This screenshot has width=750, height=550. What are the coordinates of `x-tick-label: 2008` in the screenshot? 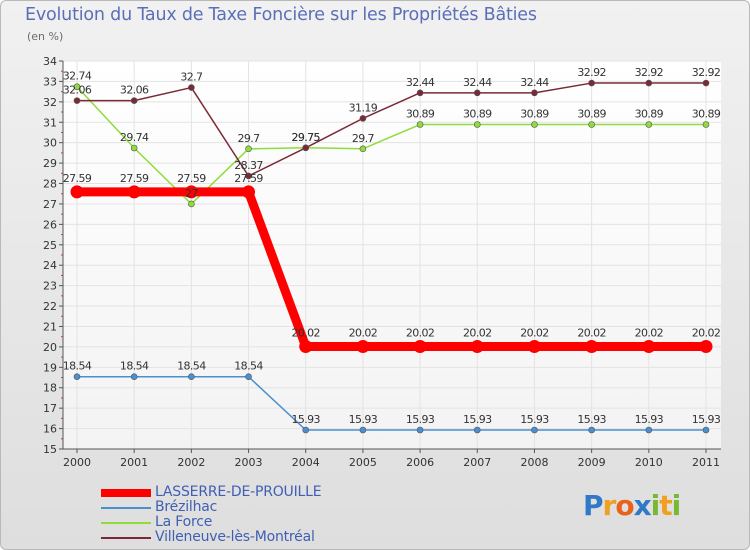 It's located at (534, 462).